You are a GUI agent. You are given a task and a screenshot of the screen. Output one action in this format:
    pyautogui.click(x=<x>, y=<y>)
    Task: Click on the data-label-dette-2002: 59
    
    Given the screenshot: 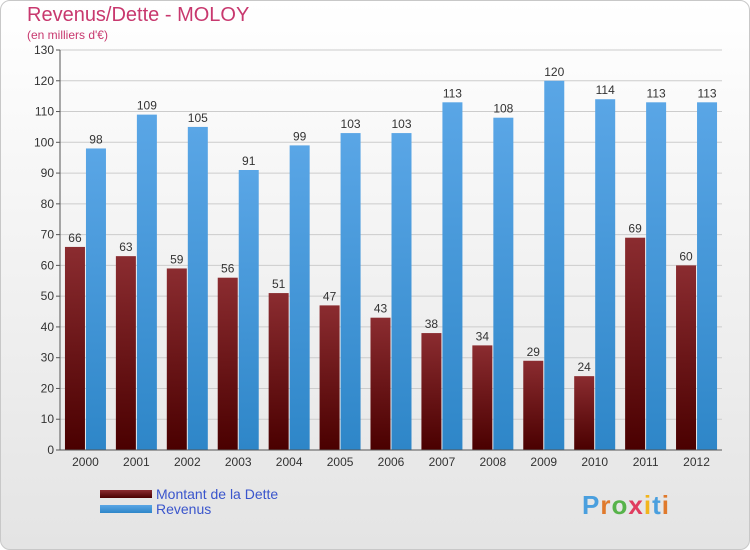 What is the action you would take?
    pyautogui.click(x=177, y=259)
    